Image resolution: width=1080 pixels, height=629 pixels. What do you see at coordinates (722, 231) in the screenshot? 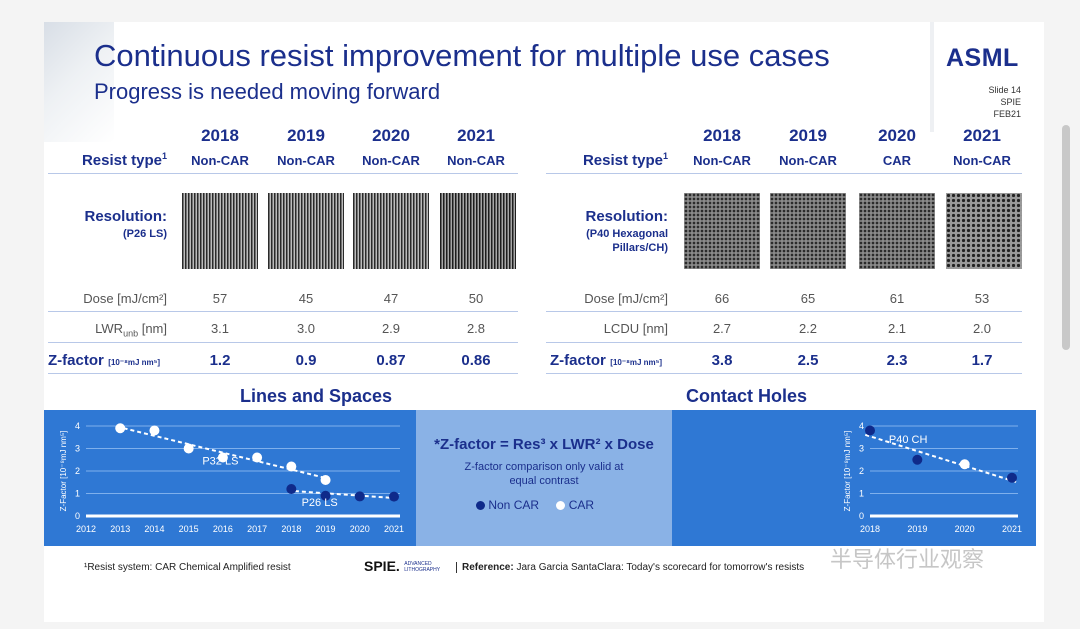
I see `sem-image-ch-2018` at bounding box center [722, 231].